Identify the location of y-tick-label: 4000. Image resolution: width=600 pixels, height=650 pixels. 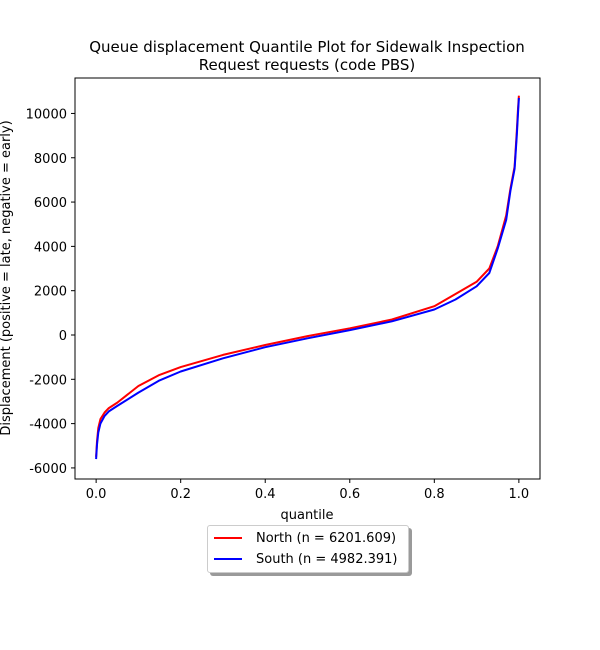
(50, 247).